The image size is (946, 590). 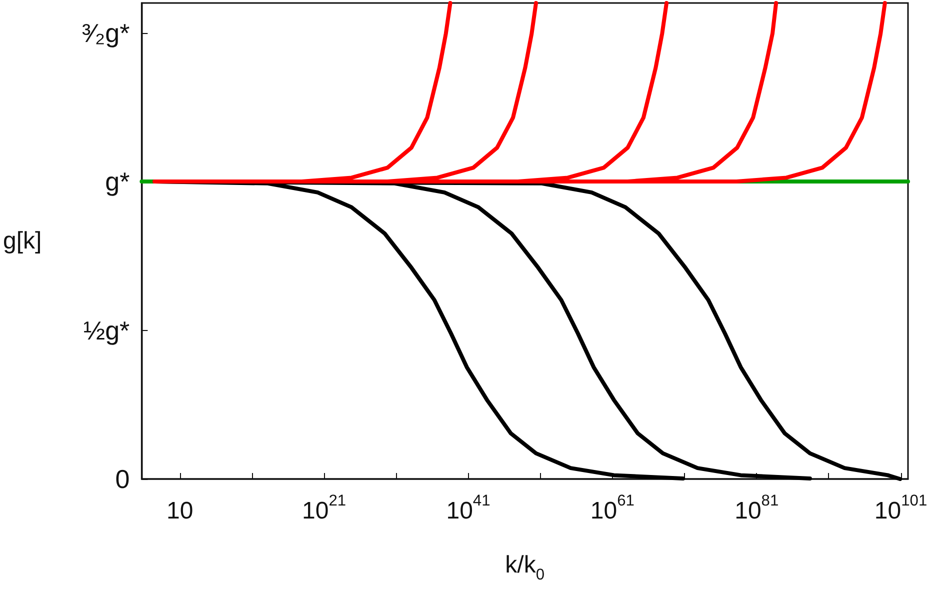 What do you see at coordinates (180, 511) in the screenshot?
I see `x-tick-label: 10` at bounding box center [180, 511].